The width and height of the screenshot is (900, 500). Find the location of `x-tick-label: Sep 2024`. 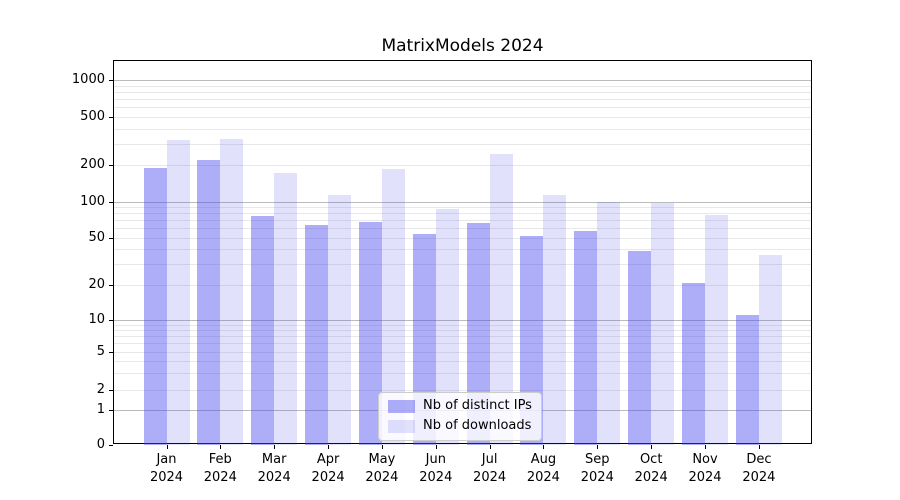

x-tick-label: Sep 2024 is located at coordinates (597, 468).